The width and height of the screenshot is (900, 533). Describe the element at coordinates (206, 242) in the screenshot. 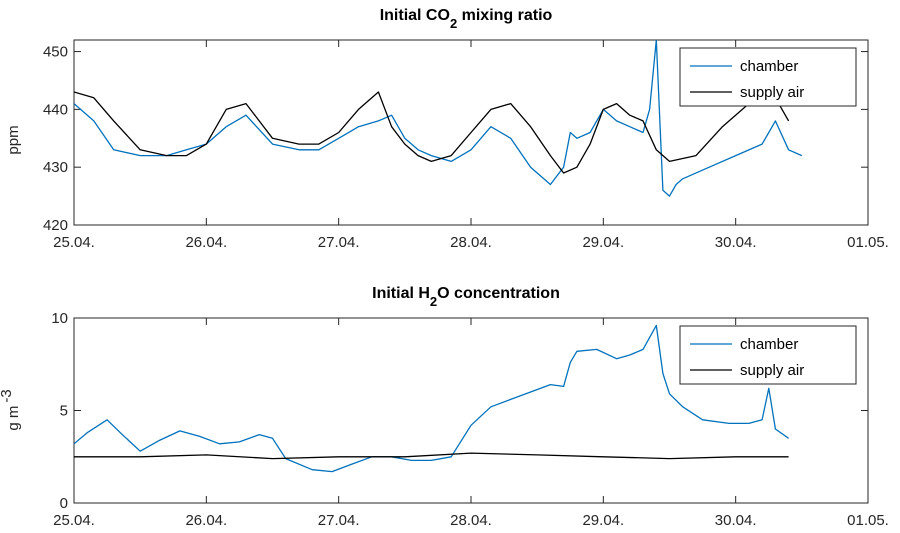

I see `co2-xtick-label: 26.04.` at that location.